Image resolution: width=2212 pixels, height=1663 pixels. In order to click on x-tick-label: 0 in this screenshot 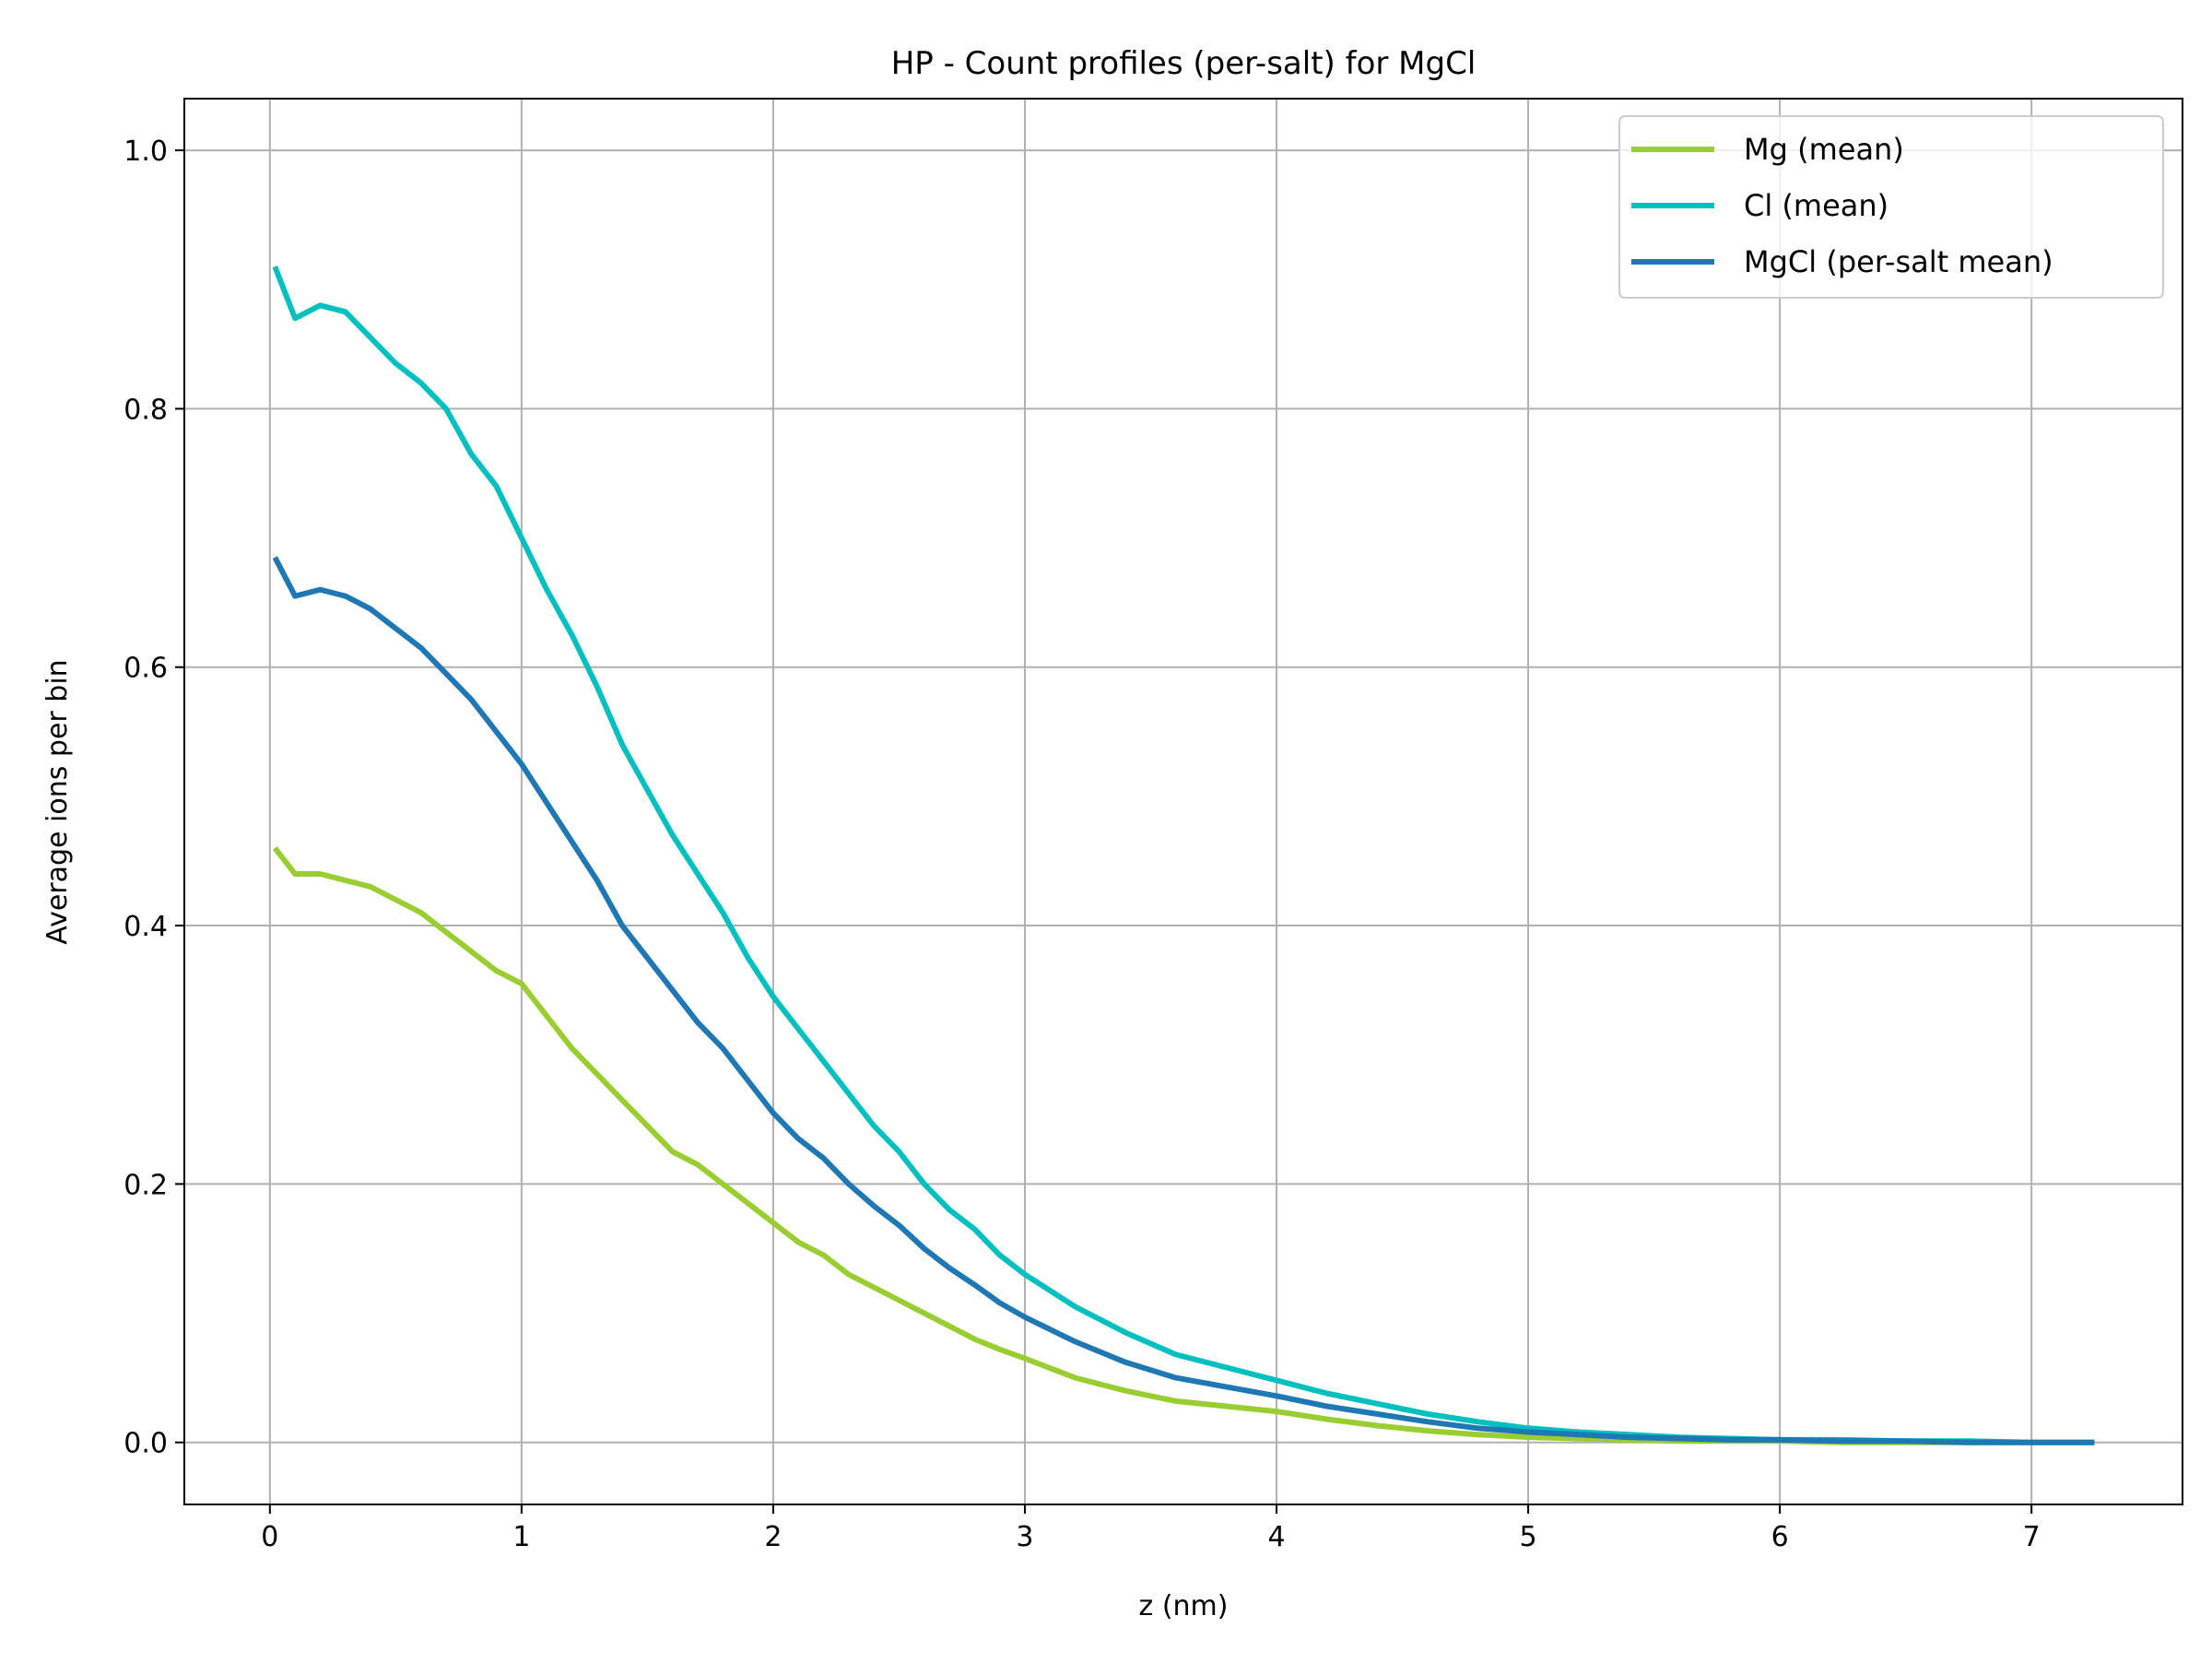, I will do `click(269, 1537)`.